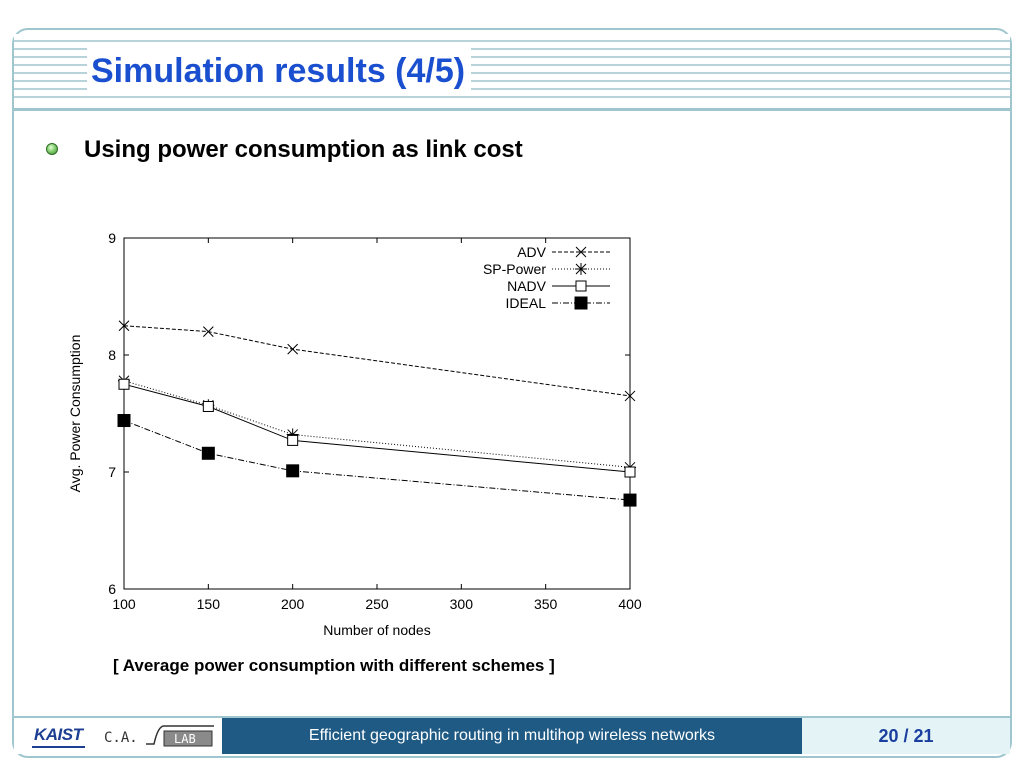  What do you see at coordinates (124, 604) in the screenshot?
I see `x-tick-label: 100` at bounding box center [124, 604].